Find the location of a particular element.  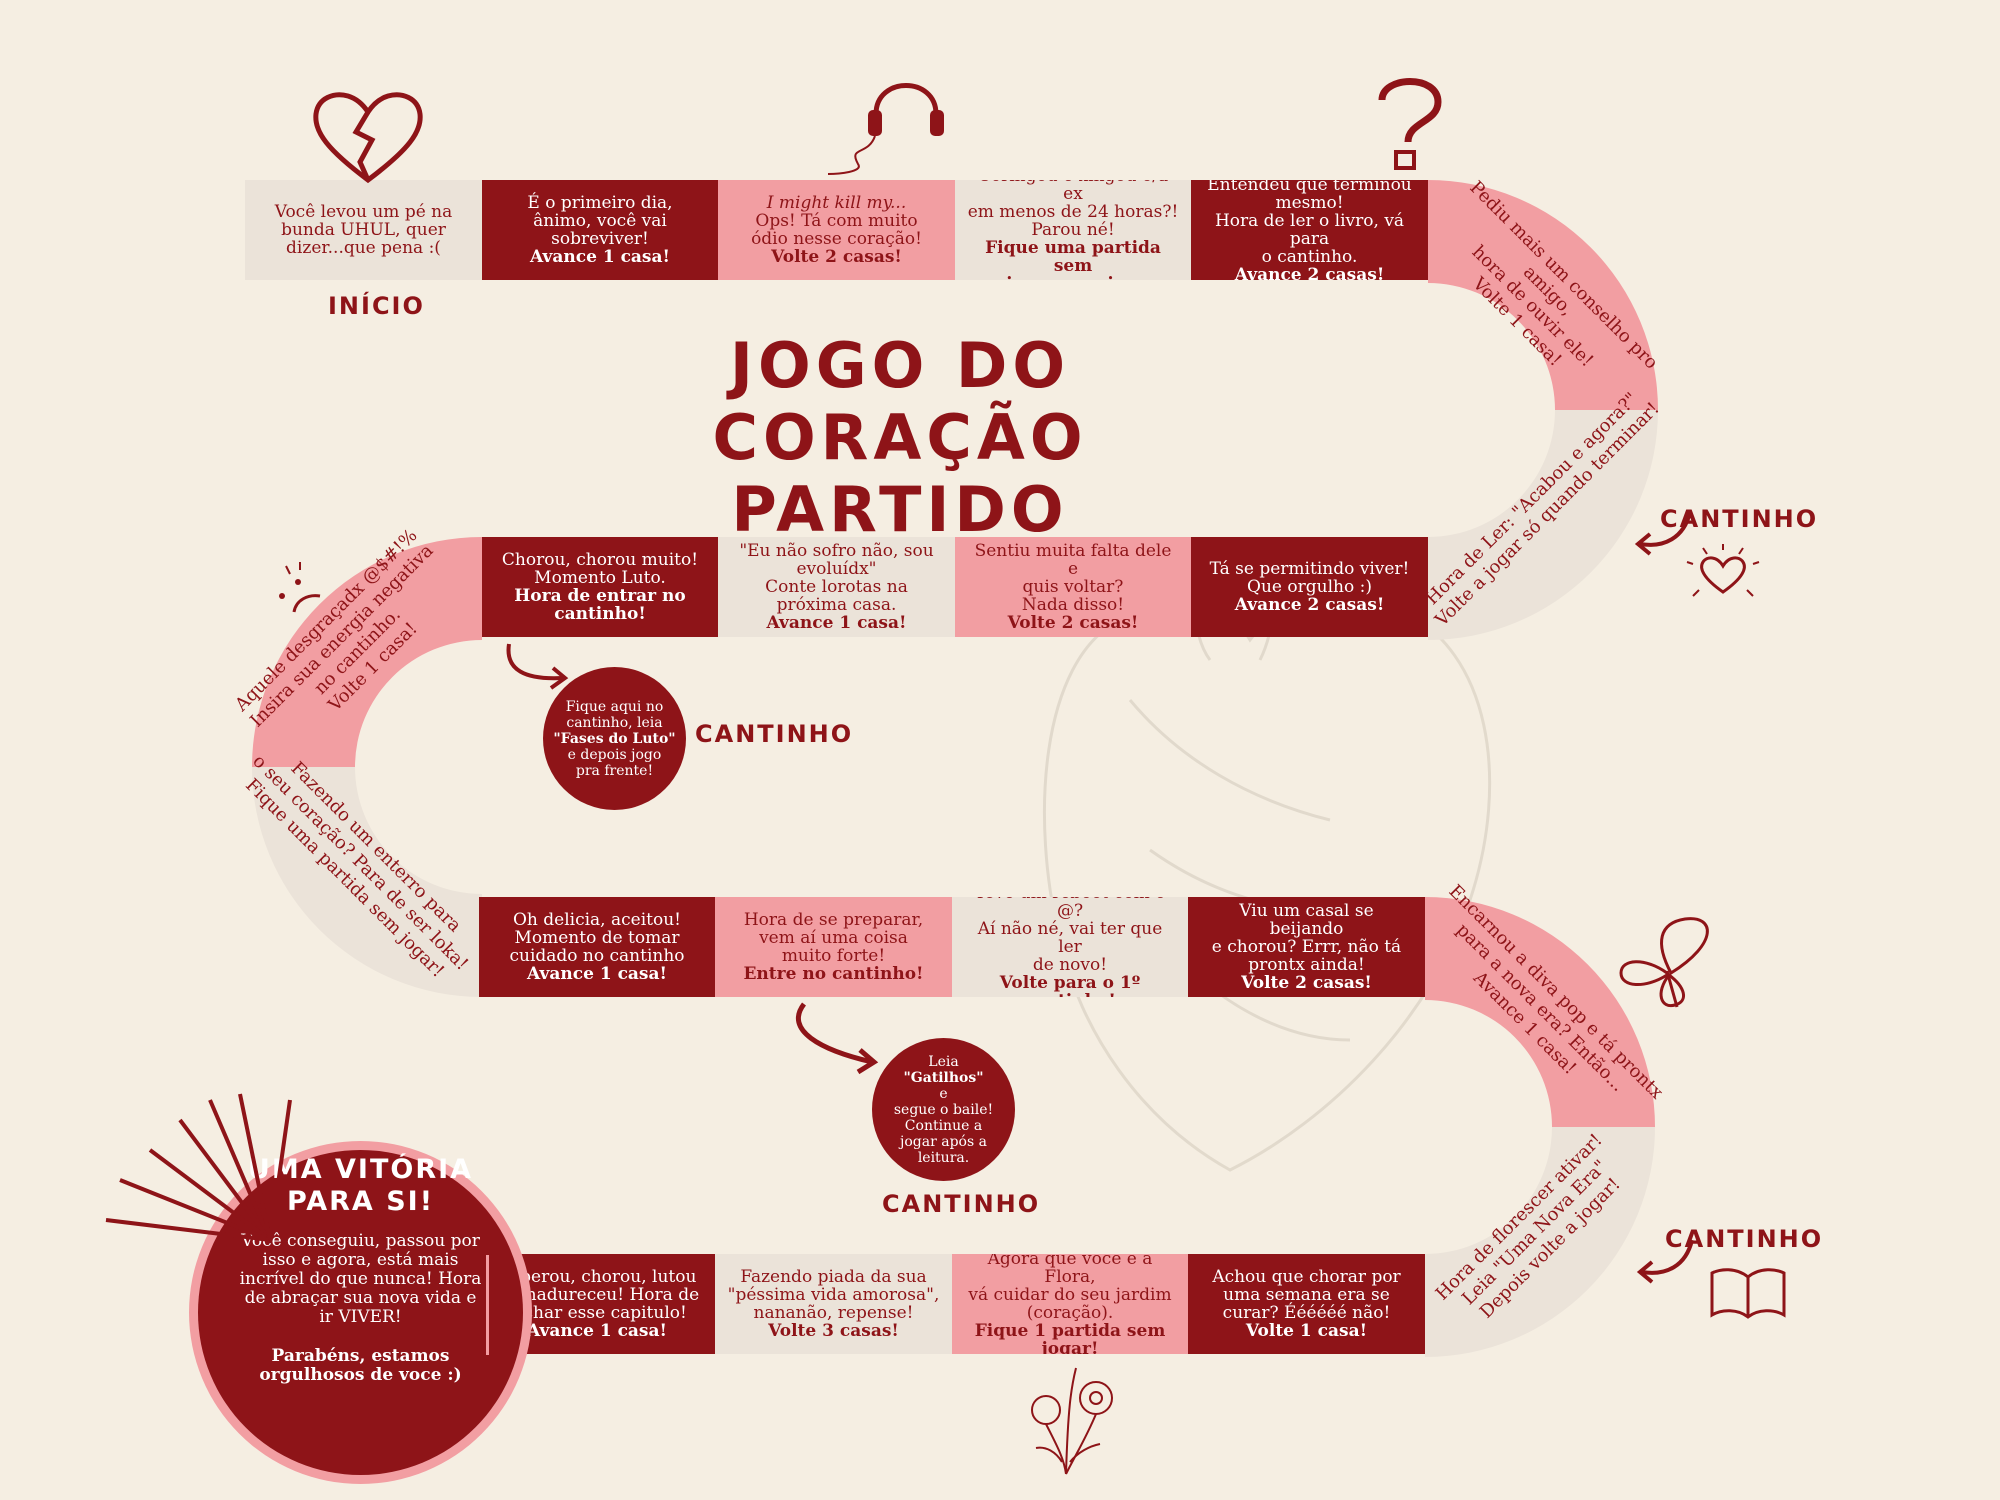

cell-text: Fazendo piada da sua is located at coordinates (833, 1277).